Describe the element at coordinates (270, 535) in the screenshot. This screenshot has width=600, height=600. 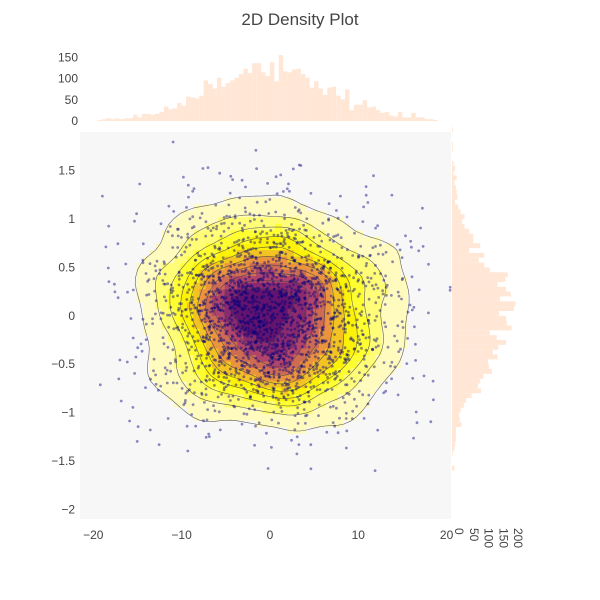
I see `x-tick-label: 0` at that location.